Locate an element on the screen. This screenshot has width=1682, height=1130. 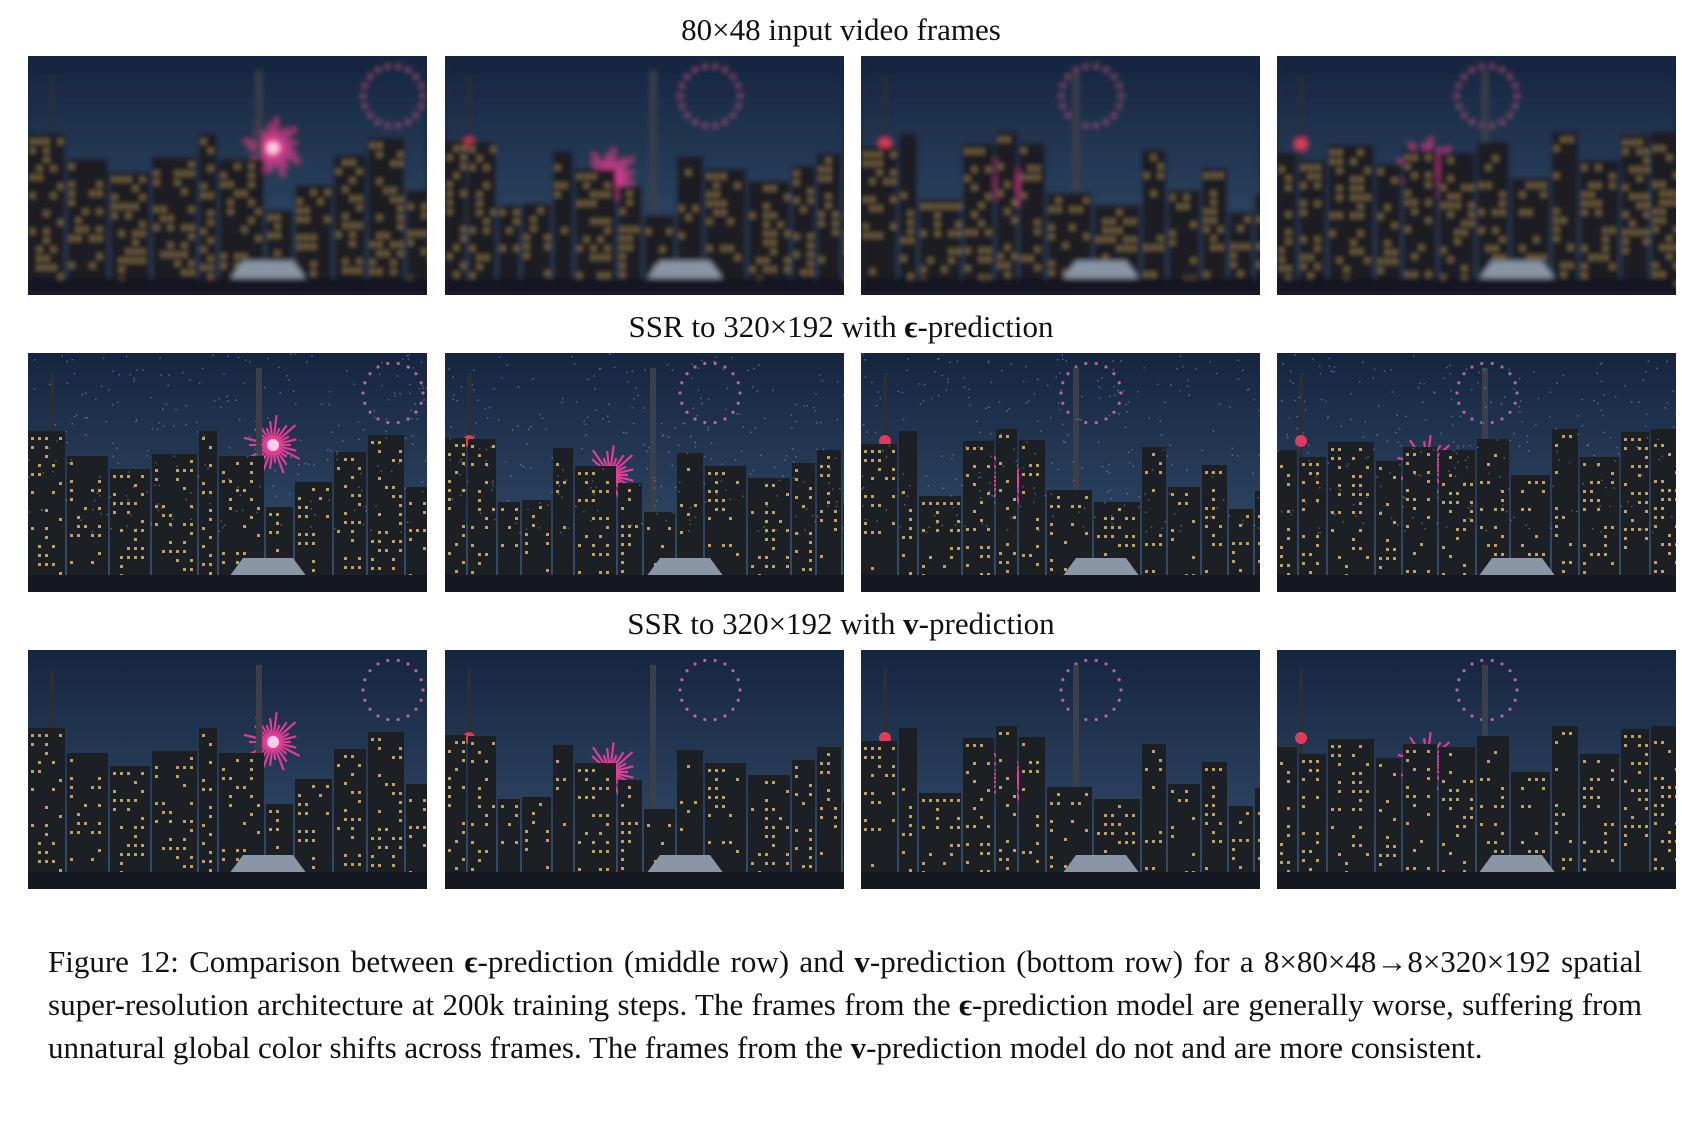
row-title-v-post: -prediction is located at coordinates (986, 623).